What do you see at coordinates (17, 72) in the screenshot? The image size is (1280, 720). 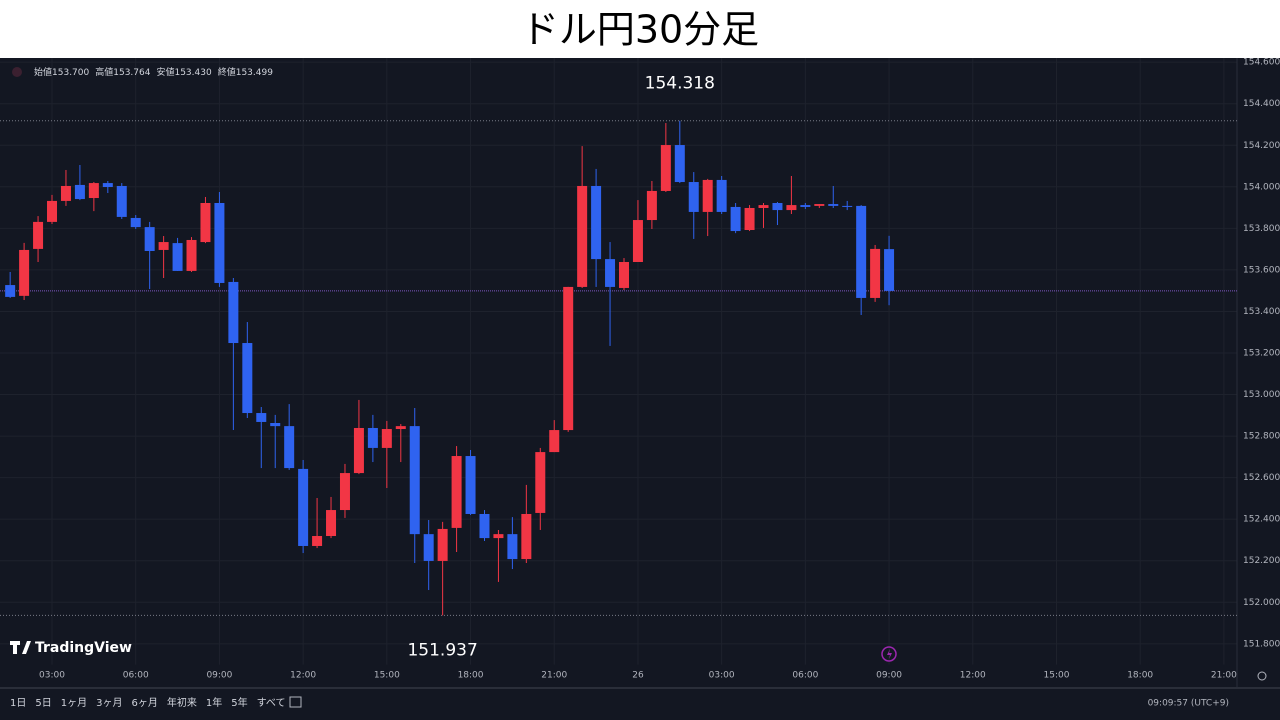 I see `symbol-icon` at bounding box center [17, 72].